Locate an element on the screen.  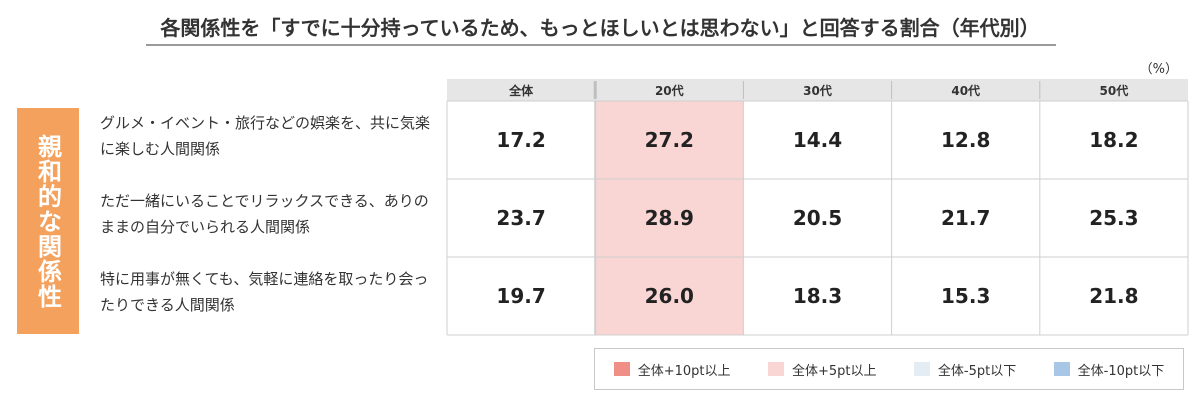
cell-value-r1-c2: 27.2 is located at coordinates (669, 140).